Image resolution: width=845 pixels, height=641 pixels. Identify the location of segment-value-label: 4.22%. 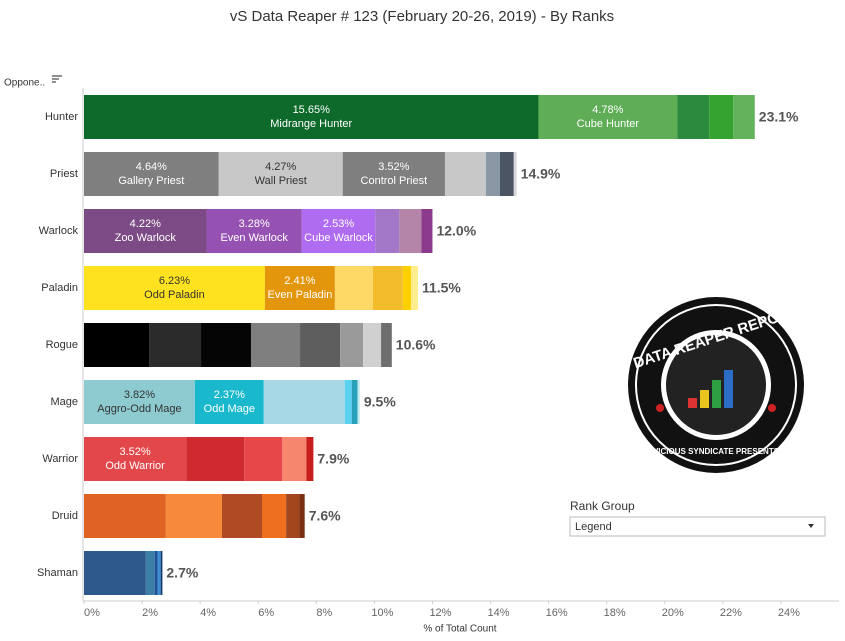
(145, 224).